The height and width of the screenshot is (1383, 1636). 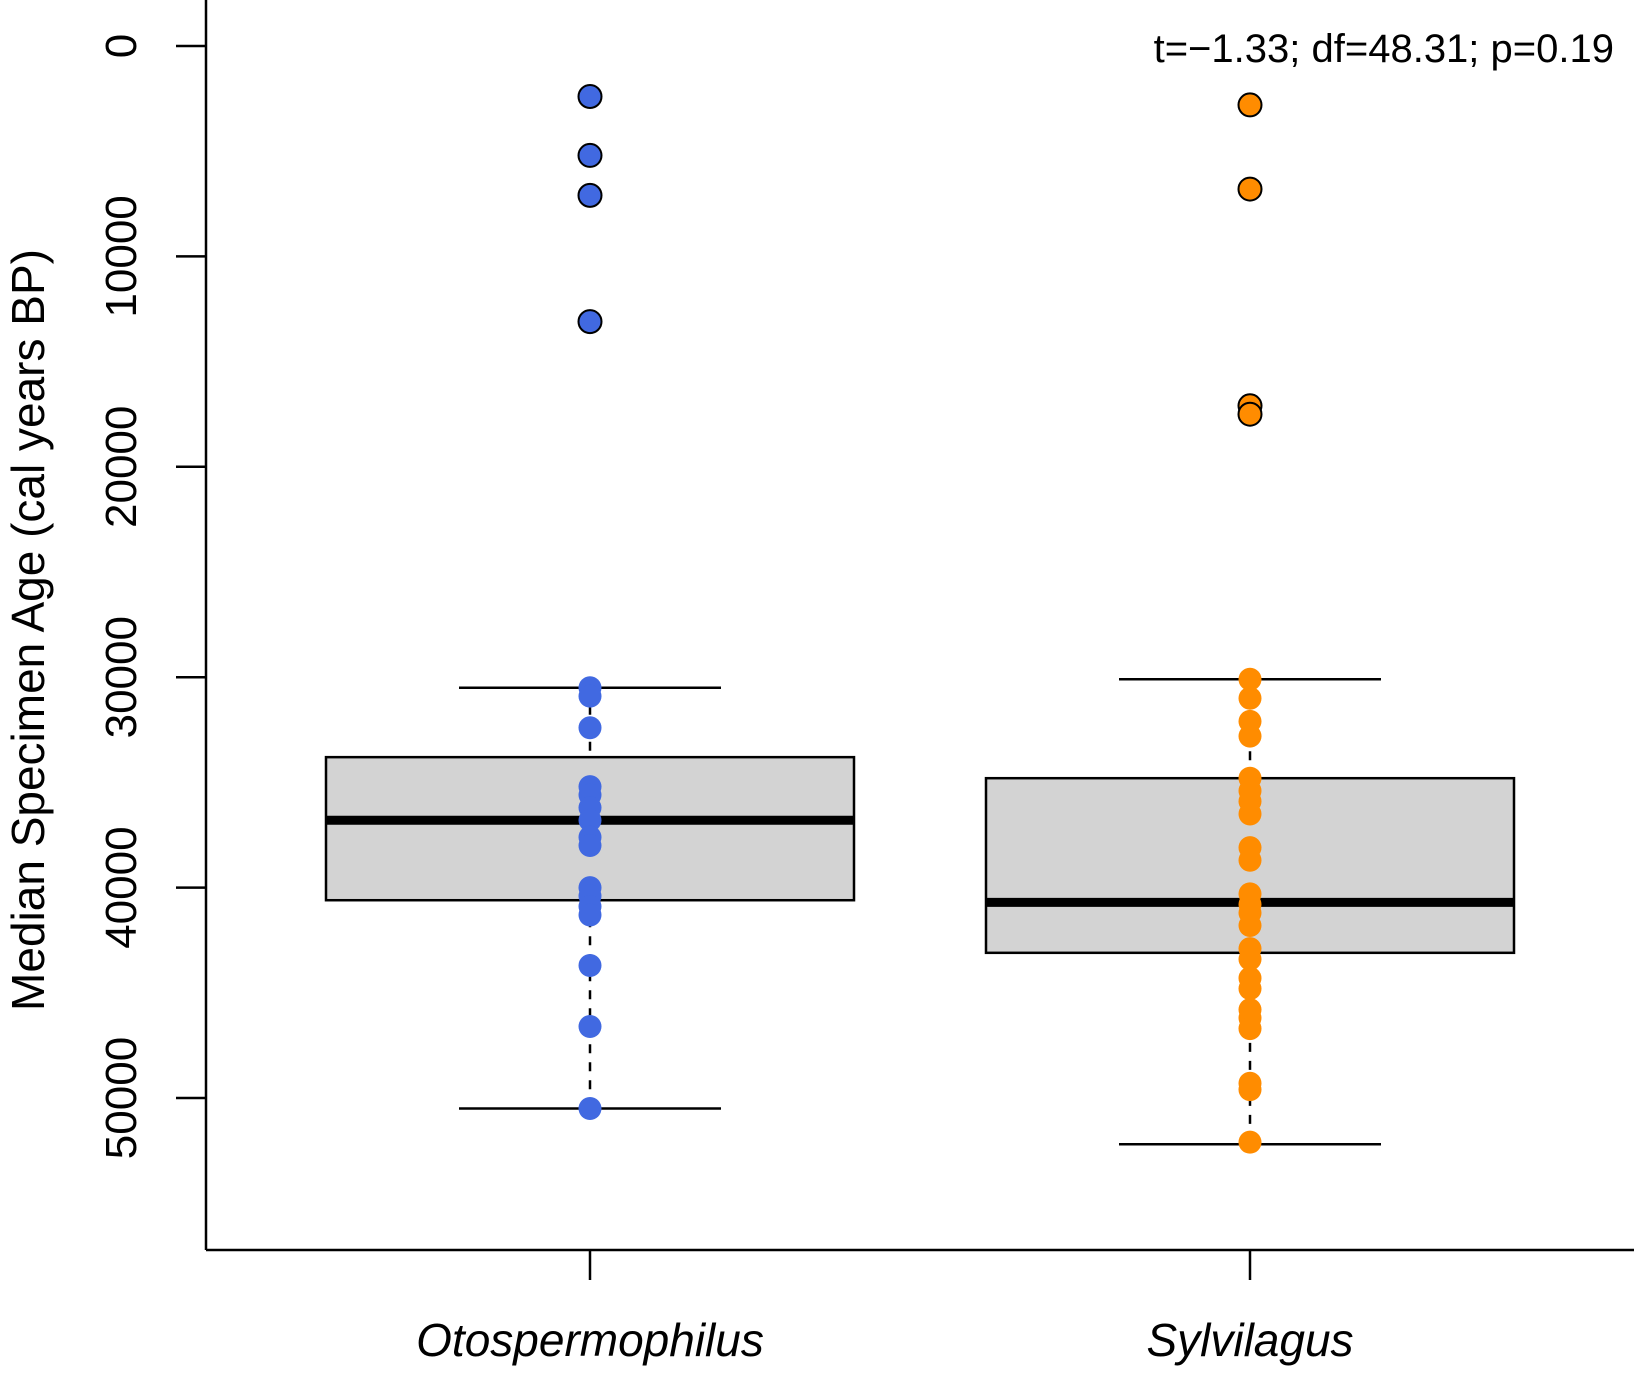 What do you see at coordinates (885, 1308) in the screenshot?
I see `x-axis: Otospermophilus Sylvilagus` at bounding box center [885, 1308].